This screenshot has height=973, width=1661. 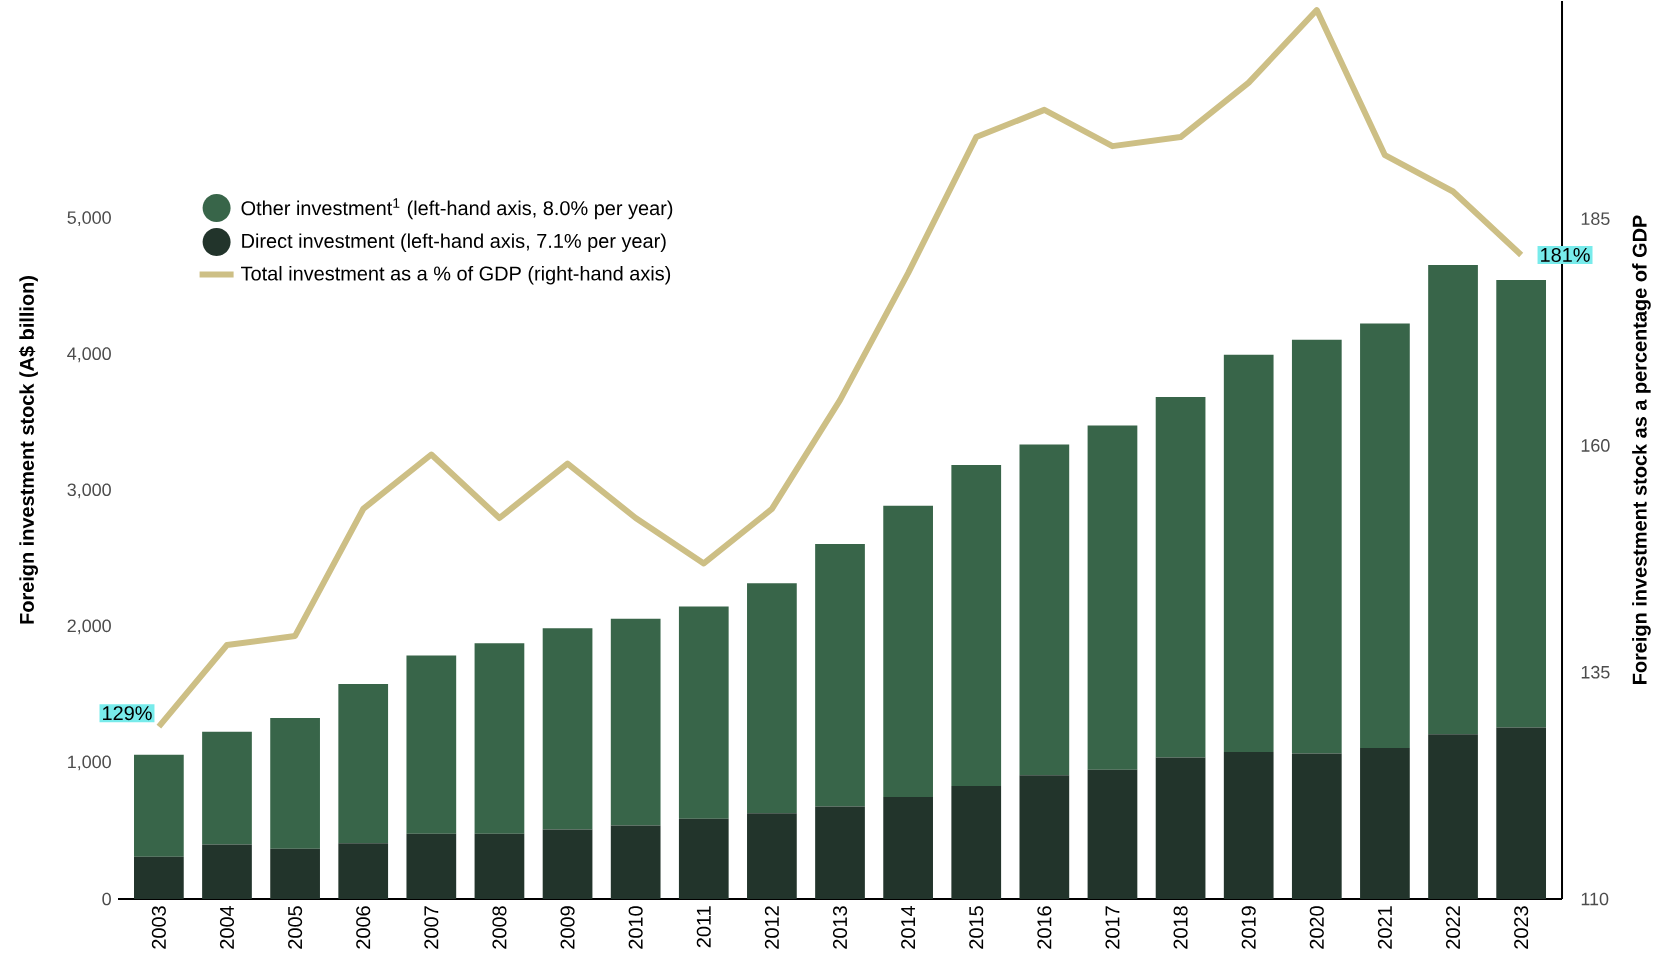 What do you see at coordinates (1044, 927) in the screenshot?
I see `x-tick-label: 2016` at bounding box center [1044, 927].